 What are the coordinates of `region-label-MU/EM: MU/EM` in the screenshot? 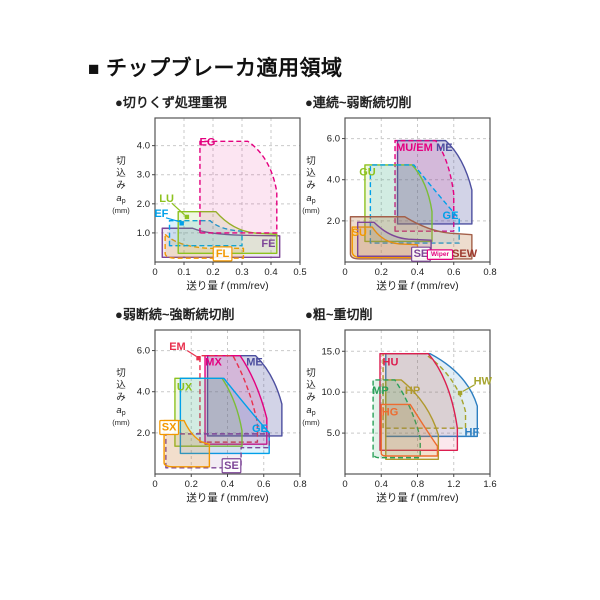 It's located at (414, 148).